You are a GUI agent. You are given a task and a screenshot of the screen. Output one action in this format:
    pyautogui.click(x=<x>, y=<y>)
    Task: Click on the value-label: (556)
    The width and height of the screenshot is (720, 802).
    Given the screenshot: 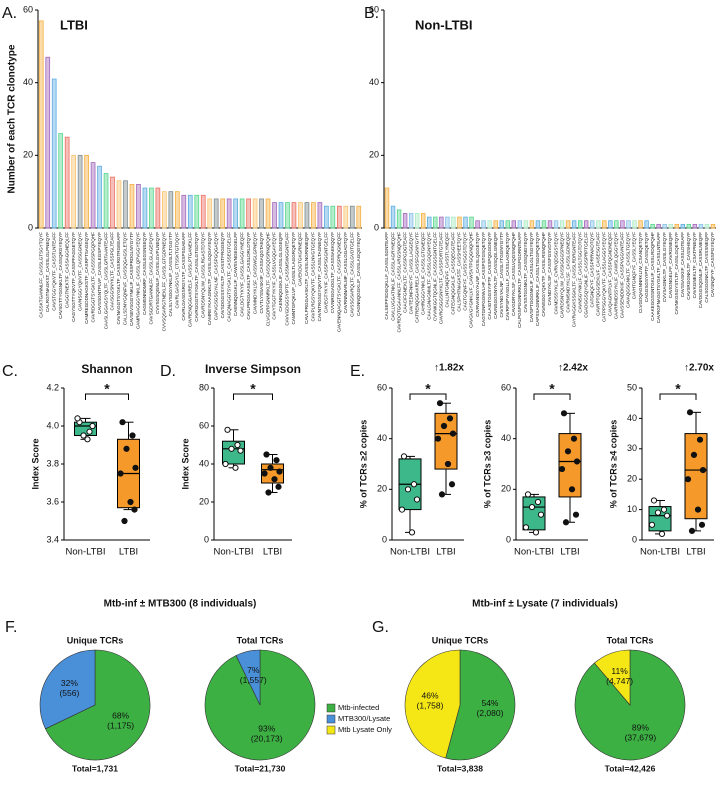 What is the action you would take?
    pyautogui.click(x=69, y=693)
    